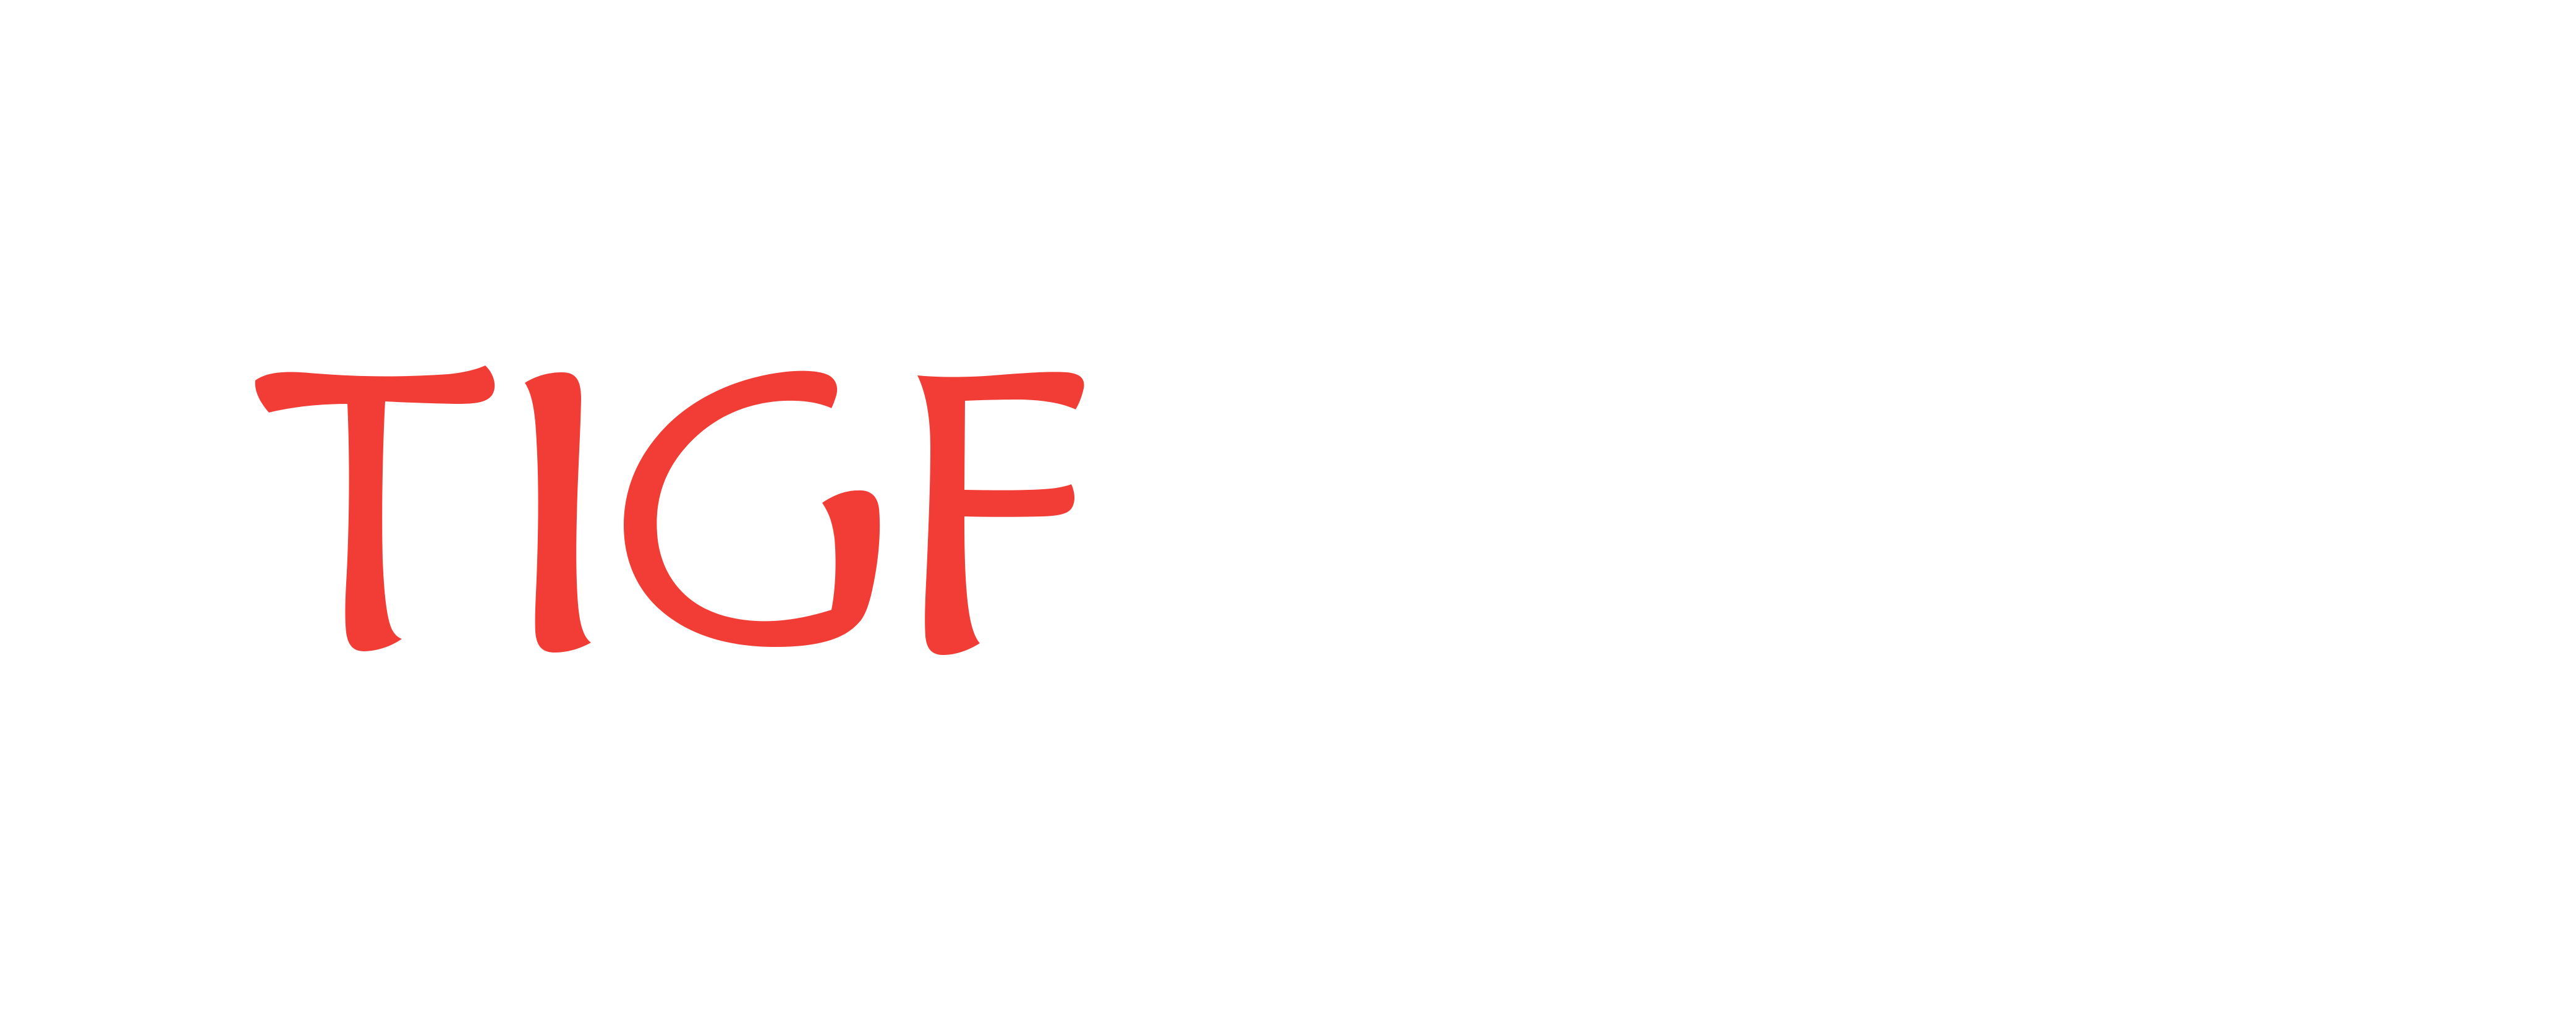 Image resolution: width=2576 pixels, height=1031 pixels. What do you see at coordinates (558, 512) in the screenshot?
I see `logo-letter-i` at bounding box center [558, 512].